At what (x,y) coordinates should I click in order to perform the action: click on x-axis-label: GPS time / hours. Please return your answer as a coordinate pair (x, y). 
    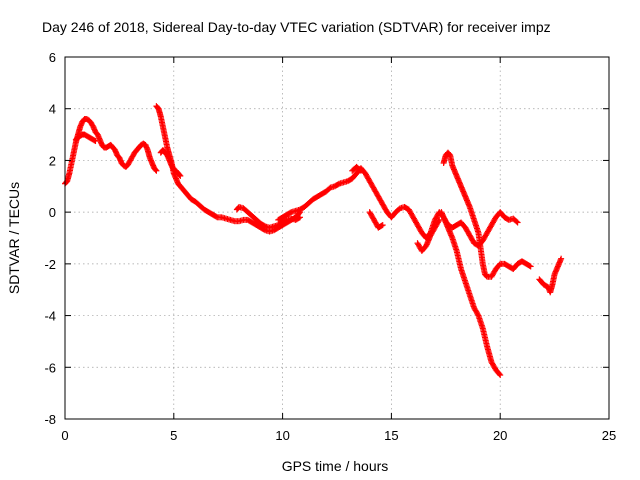
    Looking at the image, I should click on (335, 466).